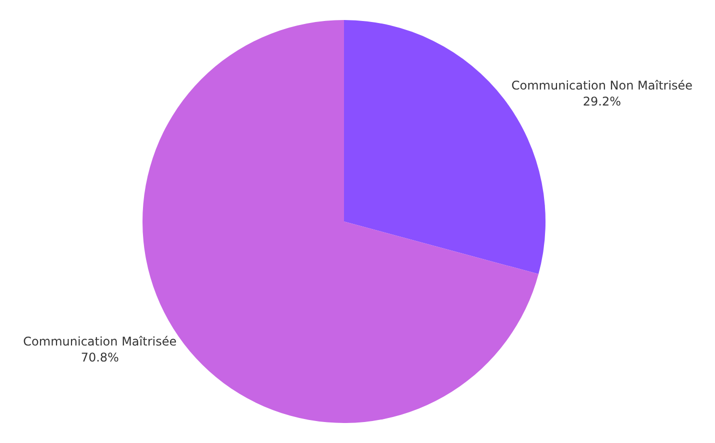  I want to click on slice-label: Communication Non Maîtrisée, so click(602, 85).